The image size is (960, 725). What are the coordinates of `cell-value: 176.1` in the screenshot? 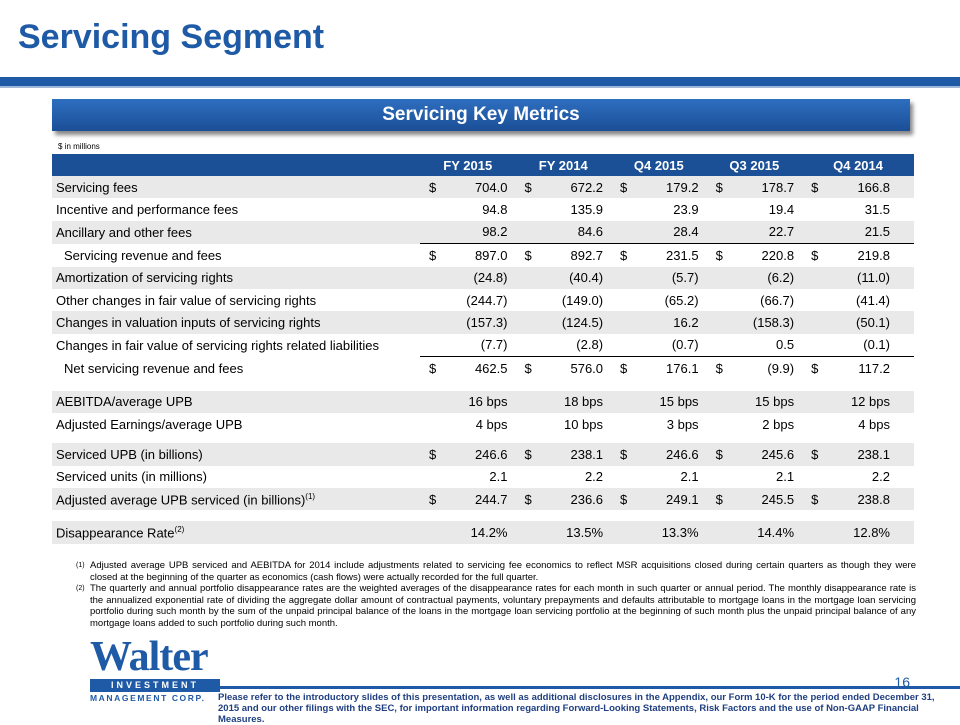 It's located at (667, 368).